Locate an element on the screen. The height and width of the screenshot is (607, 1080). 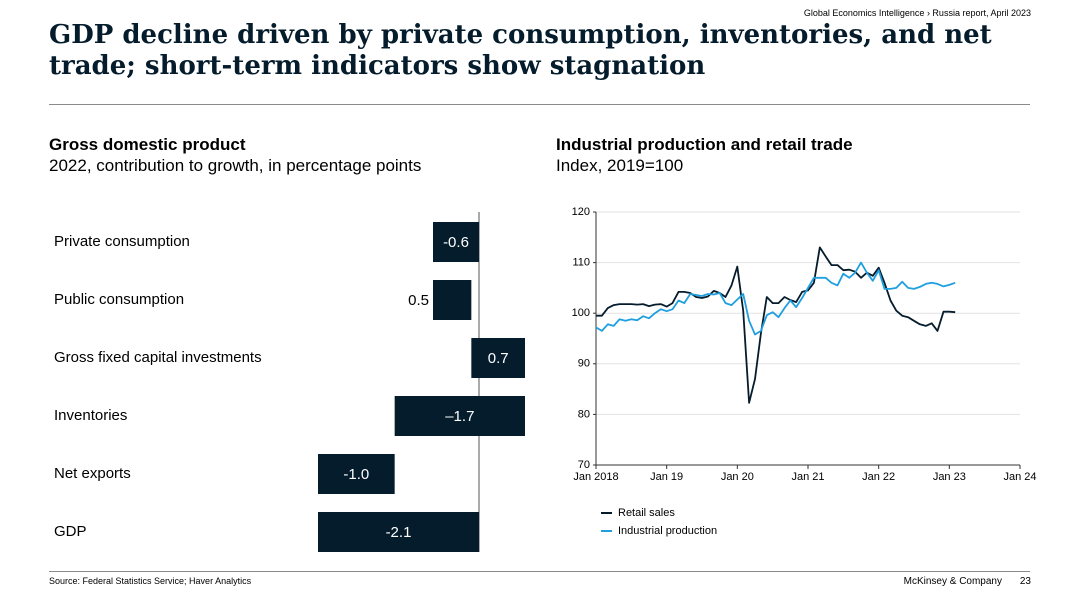
bar-value-net-exports: -1.0 is located at coordinates (356, 474).